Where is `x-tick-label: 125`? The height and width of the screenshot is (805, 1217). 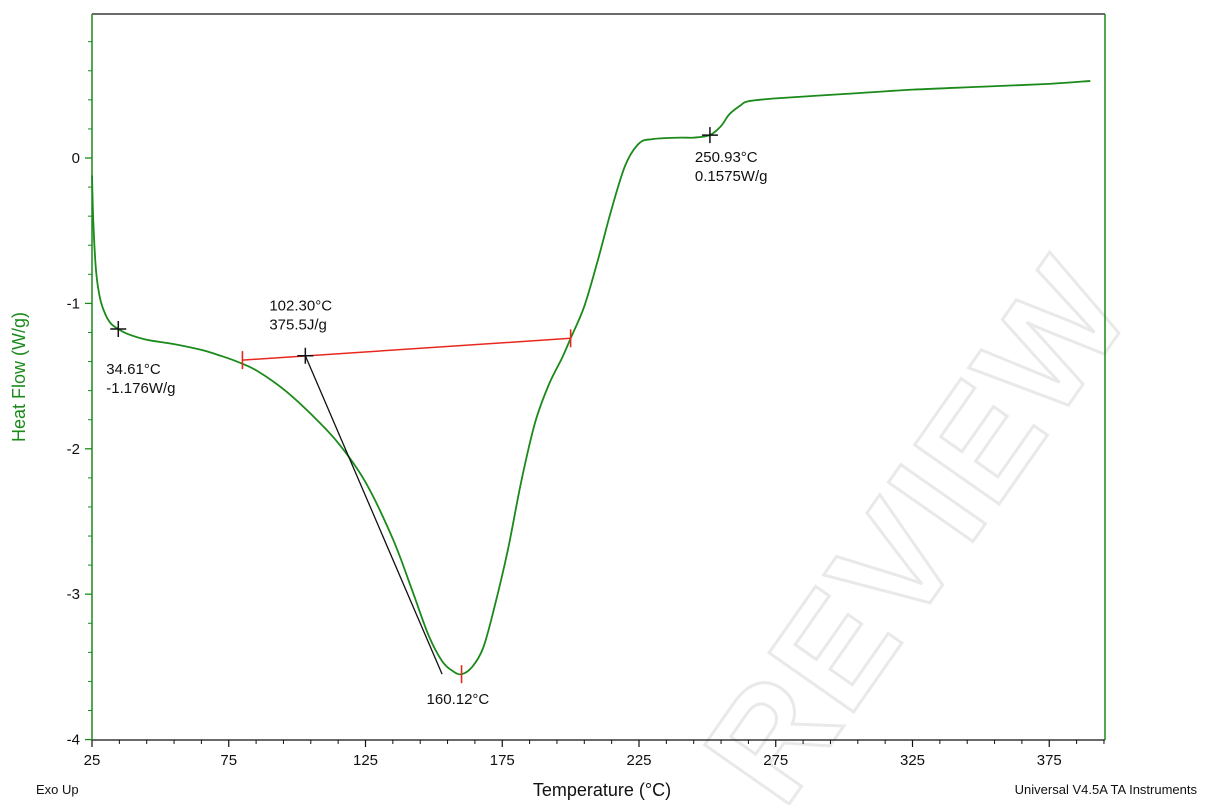 x-tick-label: 125 is located at coordinates (365, 760).